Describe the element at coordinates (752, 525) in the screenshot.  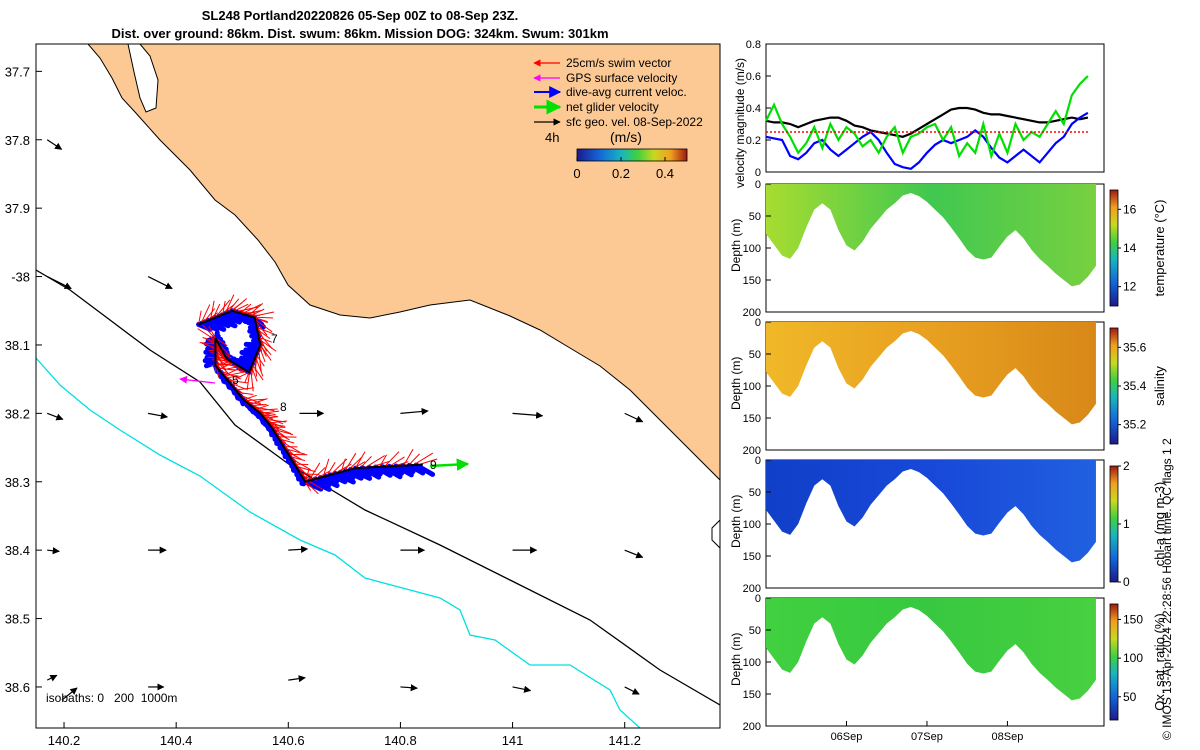
I see `section-y-tick-label: 100` at that location.